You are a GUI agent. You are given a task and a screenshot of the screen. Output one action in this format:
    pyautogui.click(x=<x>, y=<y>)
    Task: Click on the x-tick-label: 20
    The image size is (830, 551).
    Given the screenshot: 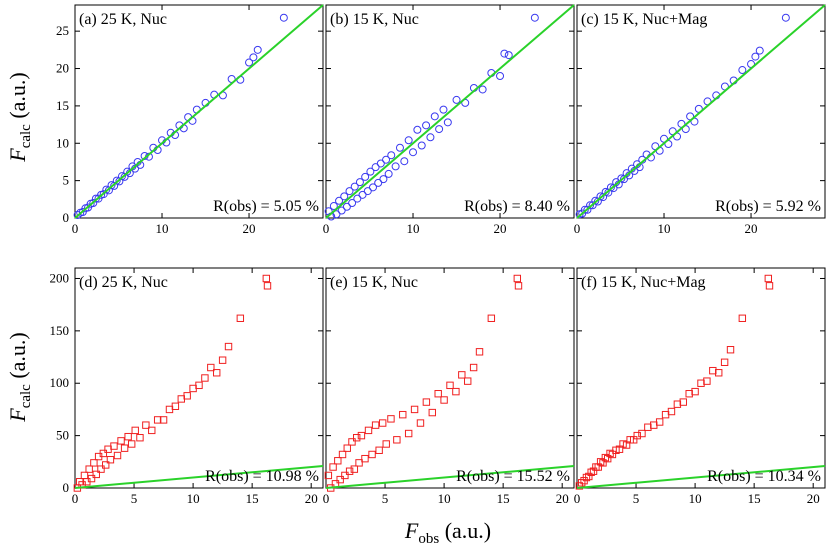 What is the action you would take?
    pyautogui.click(x=500, y=228)
    